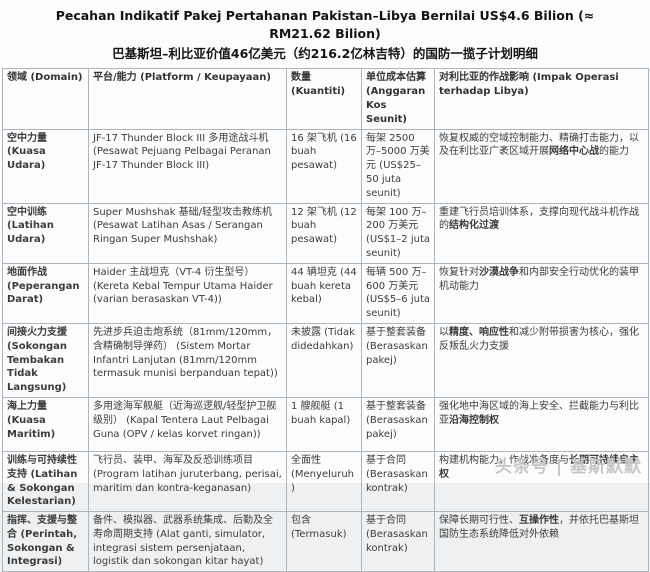  I want to click on impact-text: 保障长期可行性、, so click(479, 521).